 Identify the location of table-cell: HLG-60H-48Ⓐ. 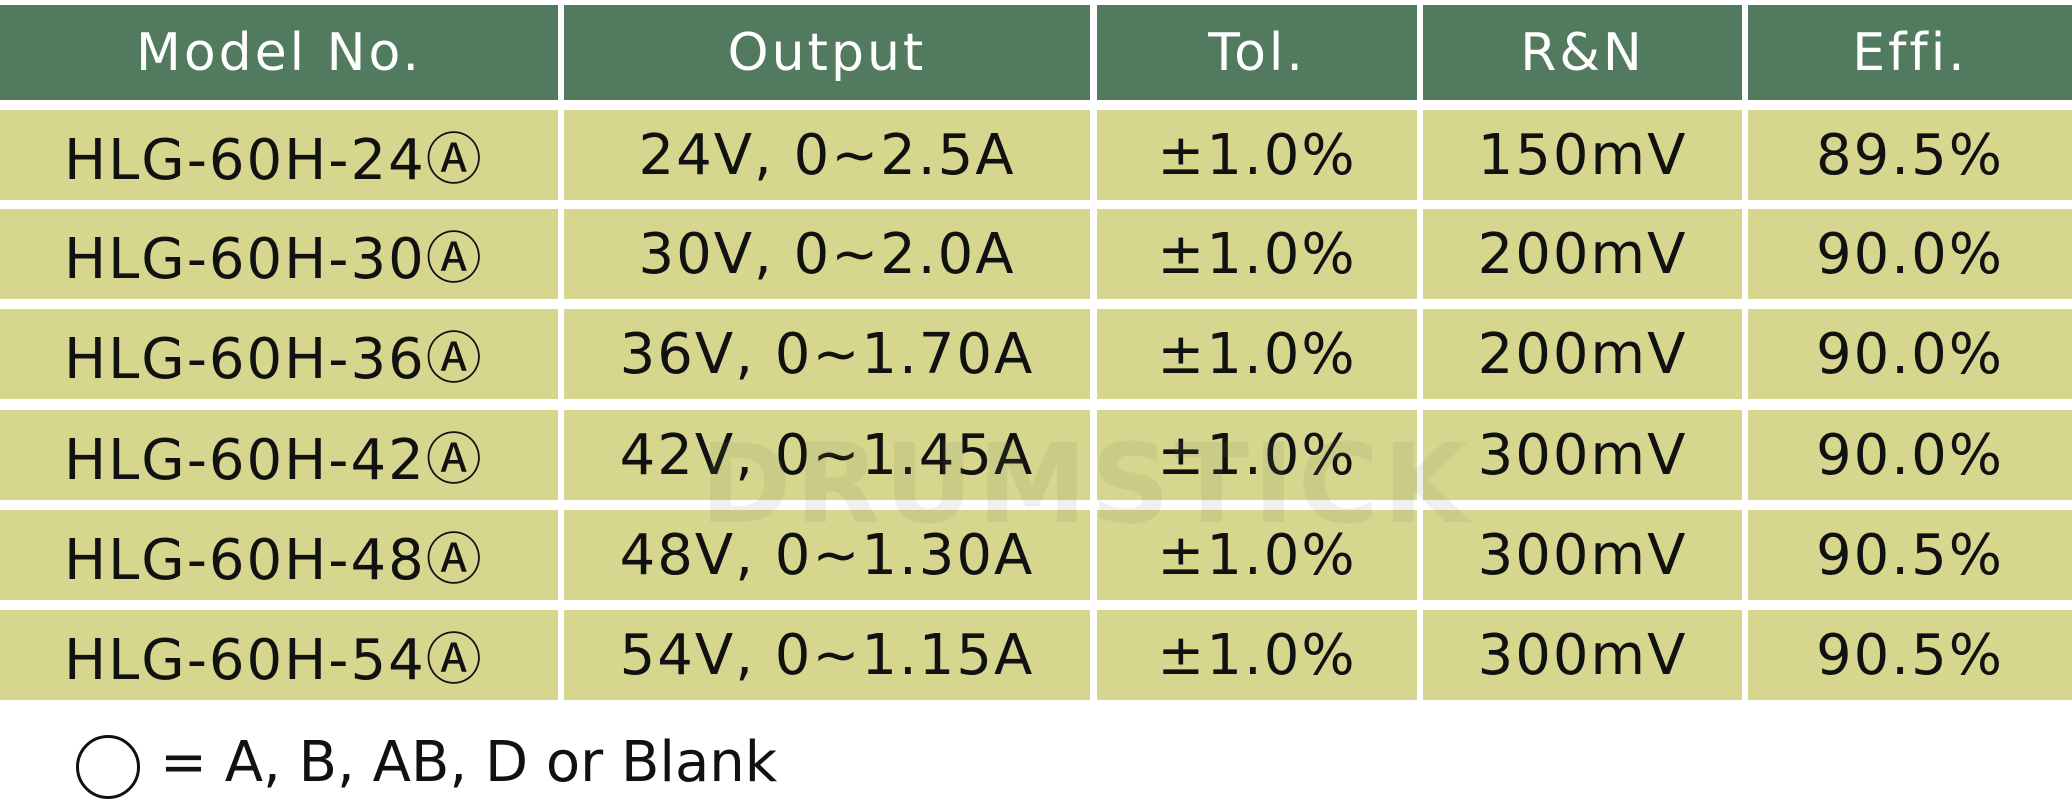
(279, 555).